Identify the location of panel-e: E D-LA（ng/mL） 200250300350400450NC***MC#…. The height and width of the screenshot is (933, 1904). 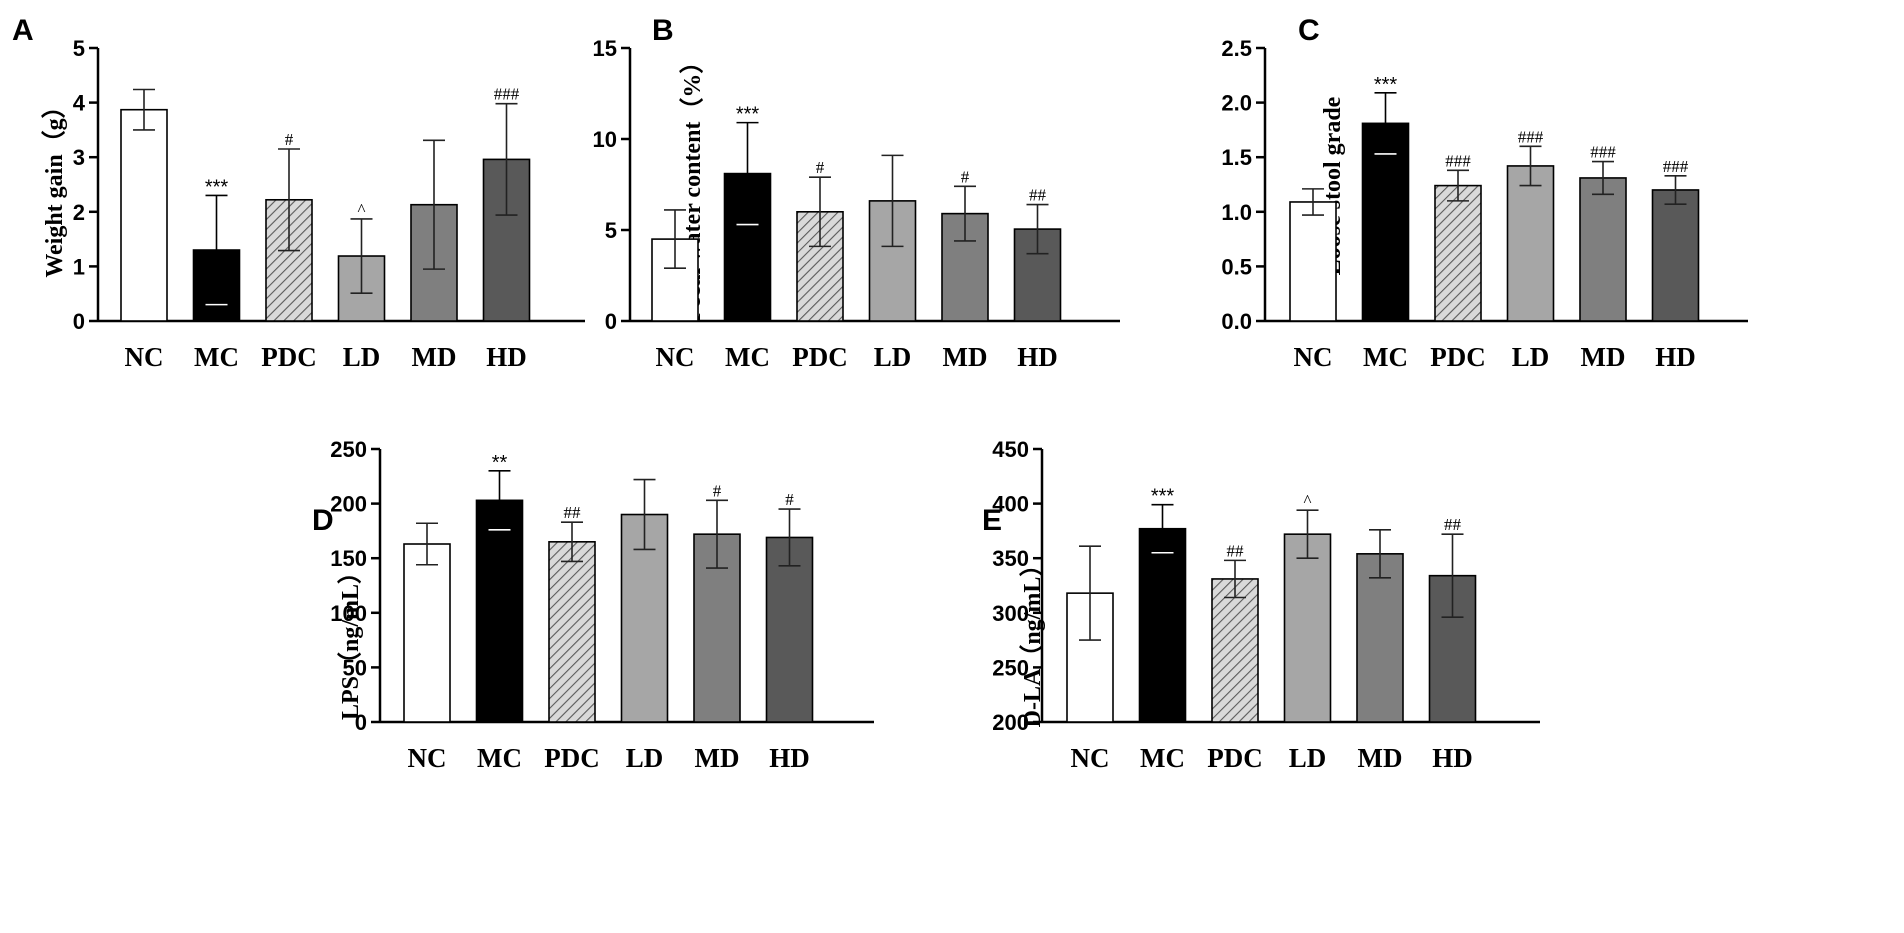
(1261, 605).